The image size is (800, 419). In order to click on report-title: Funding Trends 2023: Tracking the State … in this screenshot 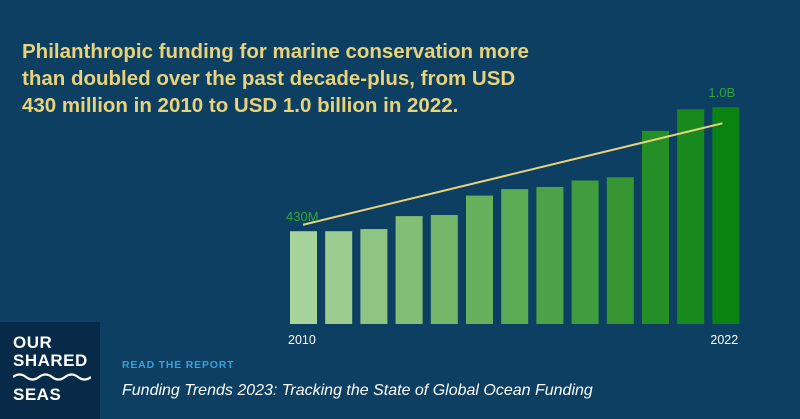, I will do `click(357, 390)`.